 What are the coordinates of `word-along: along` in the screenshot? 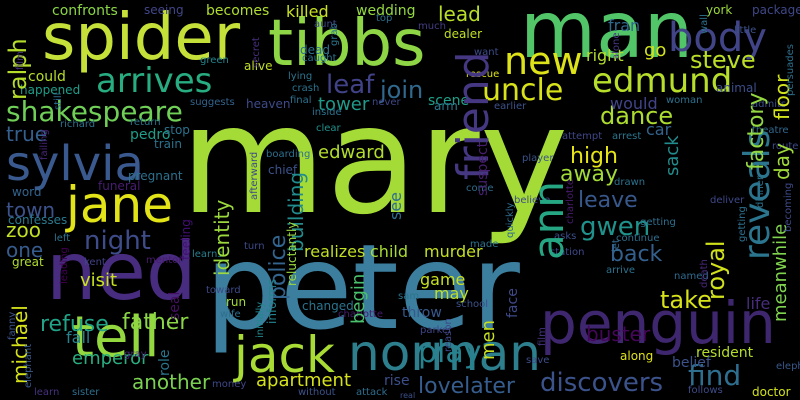 It's located at (637, 356).